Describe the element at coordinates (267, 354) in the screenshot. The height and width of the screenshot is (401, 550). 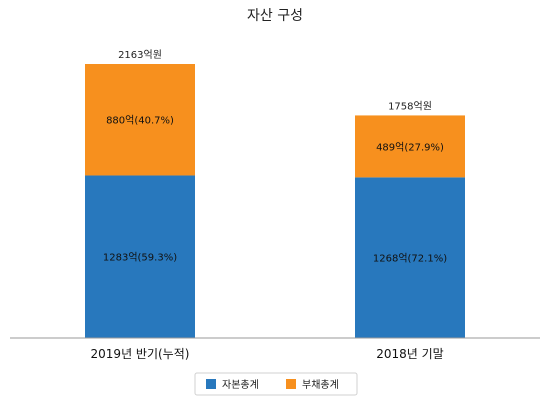
I see `category-labels: 2019년 반기(누적) 2018년 기말` at that location.